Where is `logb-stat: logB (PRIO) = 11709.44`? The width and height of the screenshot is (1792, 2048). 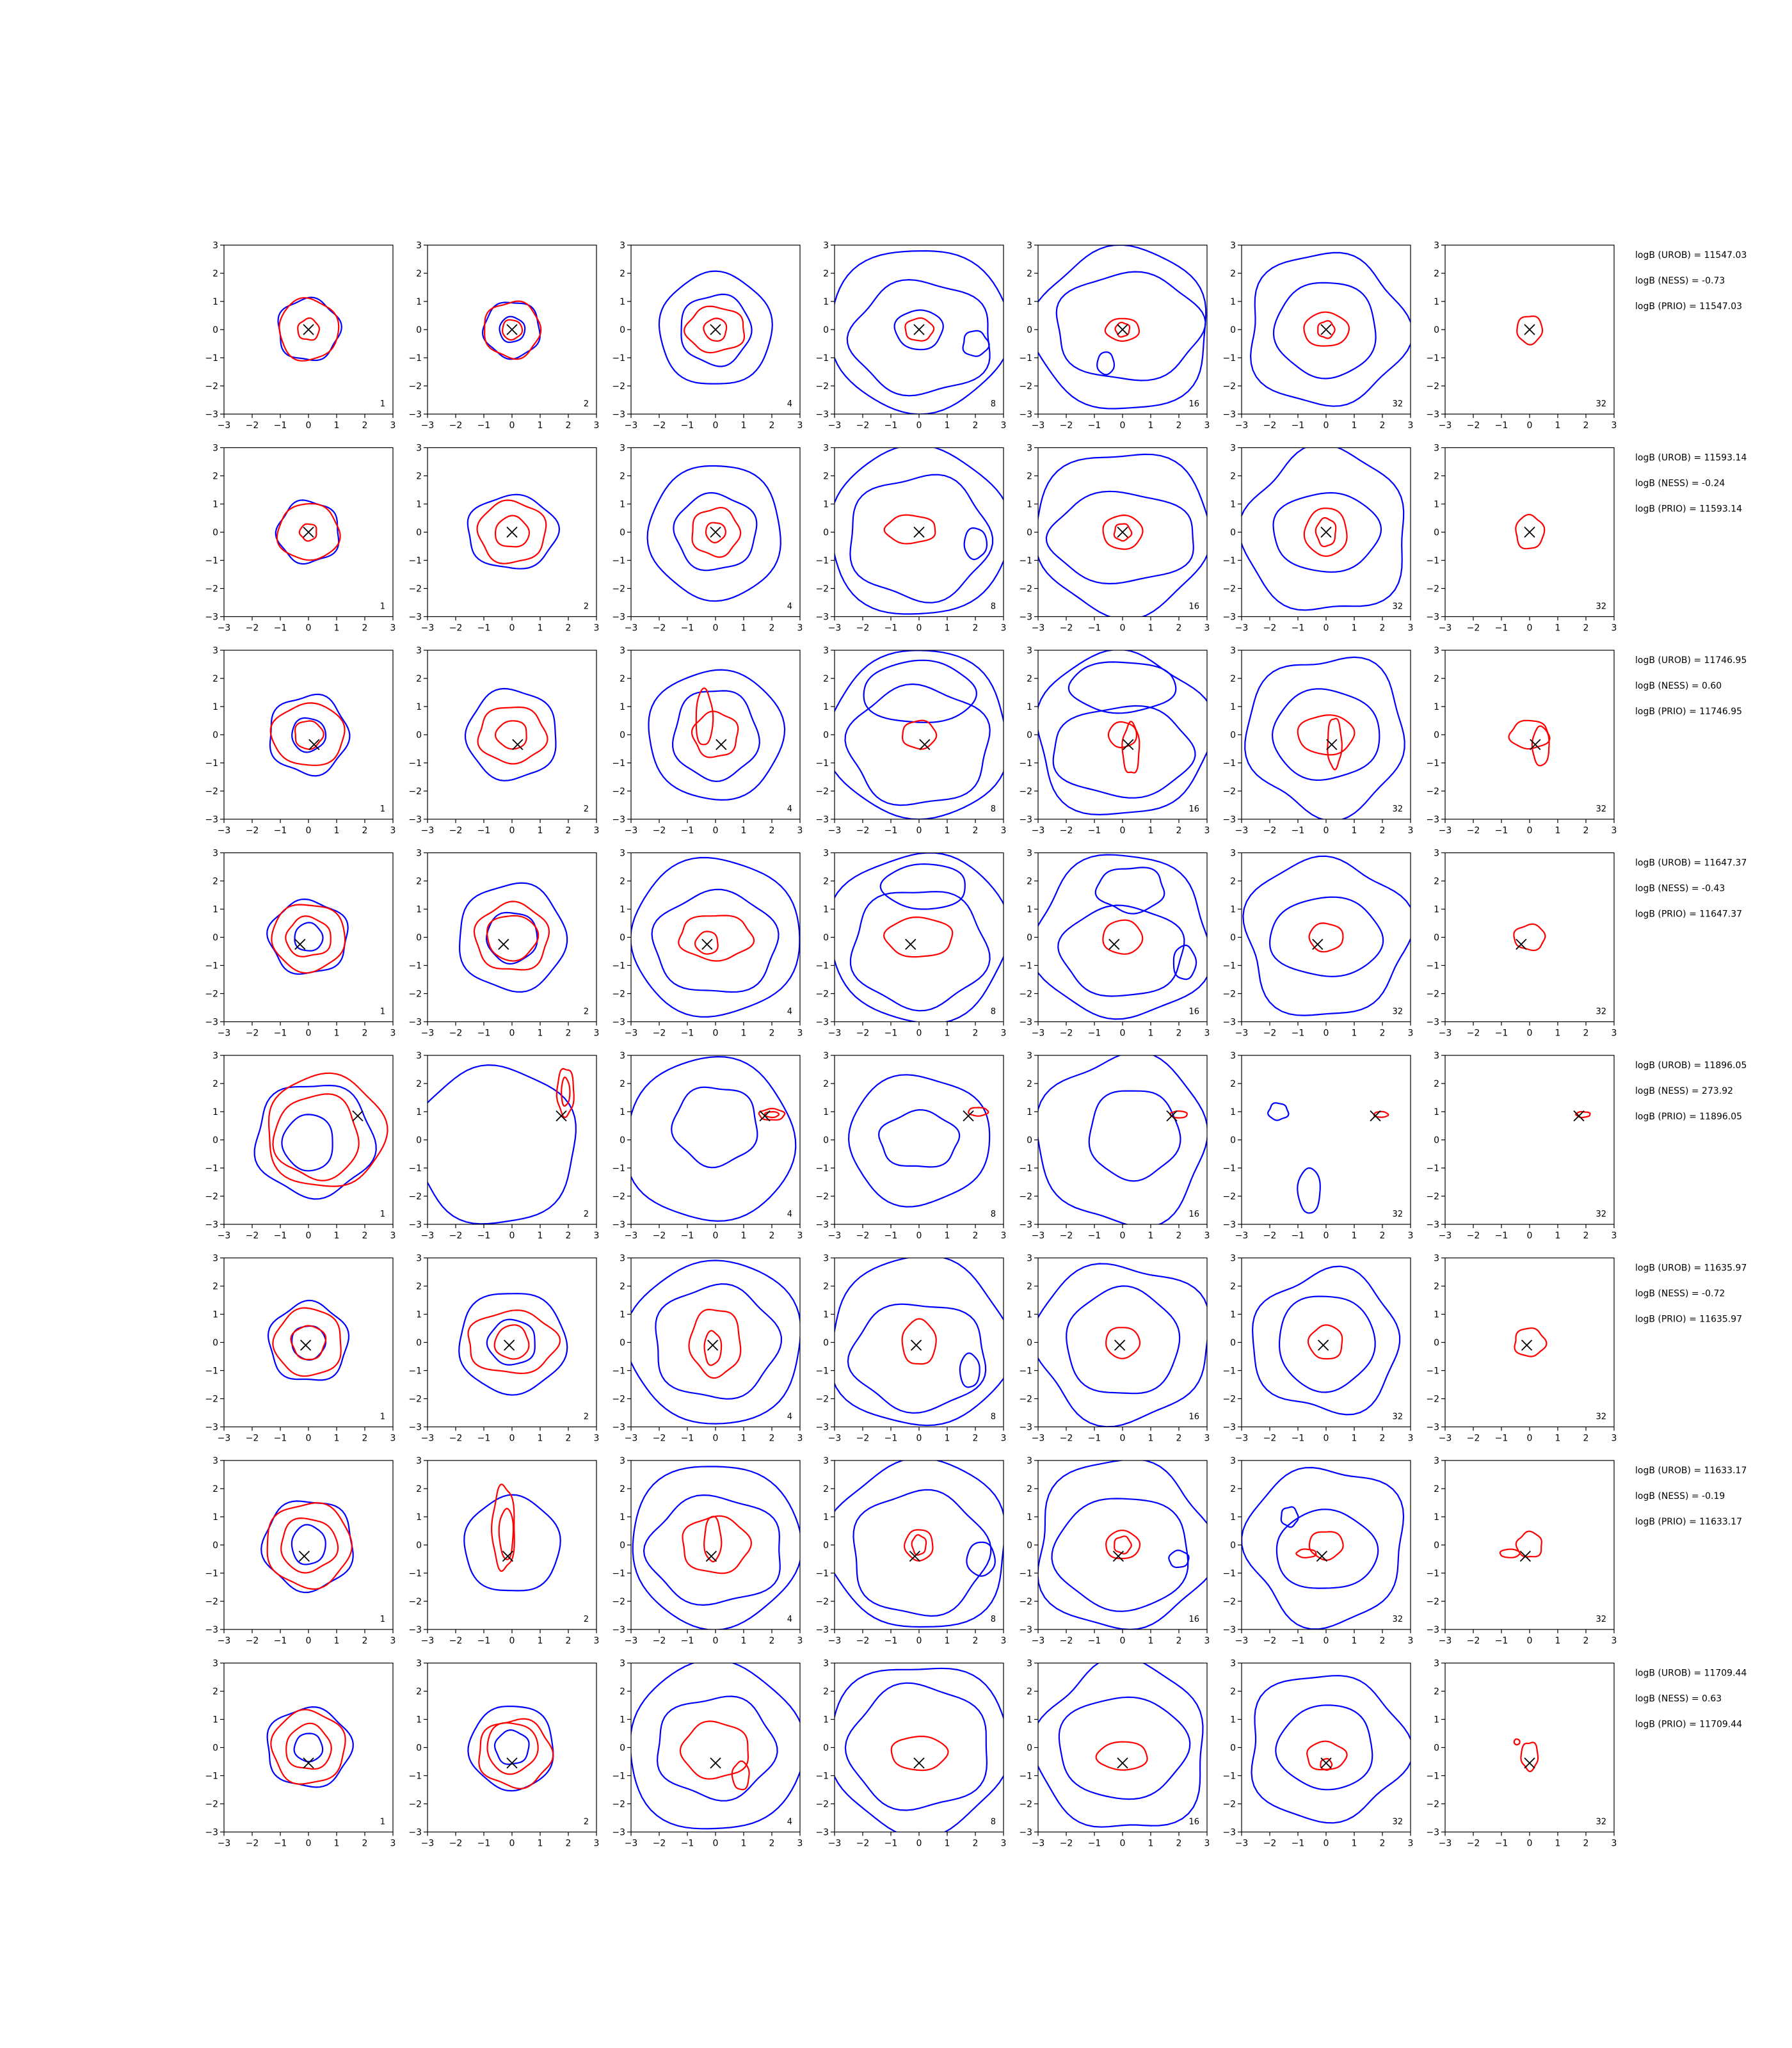
logb-stat: logB (PRIO) = 11709.44 is located at coordinates (1688, 1725).